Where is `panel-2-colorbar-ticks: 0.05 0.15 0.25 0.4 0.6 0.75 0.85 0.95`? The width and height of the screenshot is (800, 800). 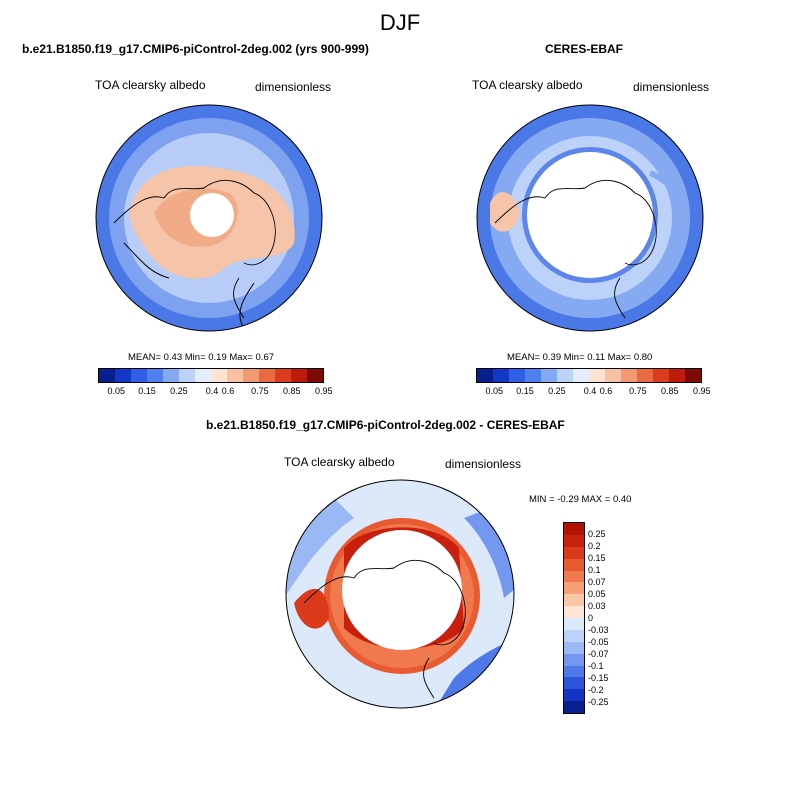 panel-2-colorbar-ticks: 0.05 0.15 0.25 0.4 0.6 0.75 0.85 0.95 is located at coordinates (593, 392).